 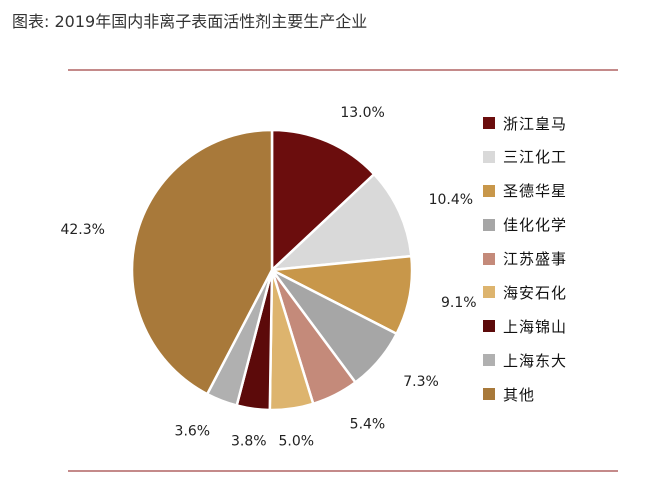 What do you see at coordinates (421, 382) in the screenshot?
I see `slice-percent-label-3: 7.3%` at bounding box center [421, 382].